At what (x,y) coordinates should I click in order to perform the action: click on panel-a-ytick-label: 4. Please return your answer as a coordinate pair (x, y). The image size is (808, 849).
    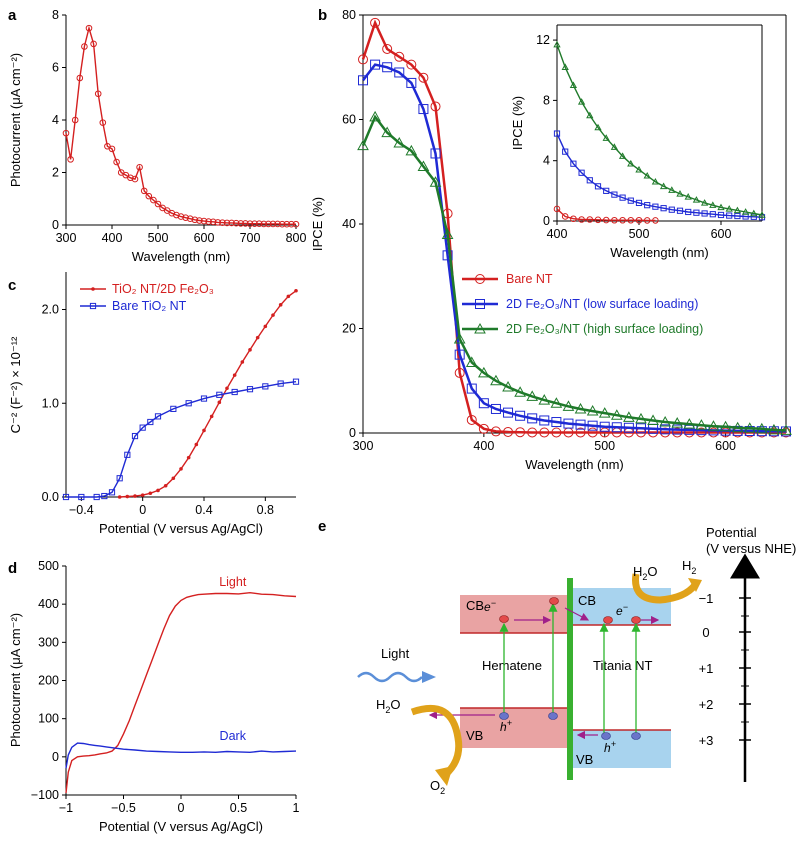
    Looking at the image, I should click on (55, 120).